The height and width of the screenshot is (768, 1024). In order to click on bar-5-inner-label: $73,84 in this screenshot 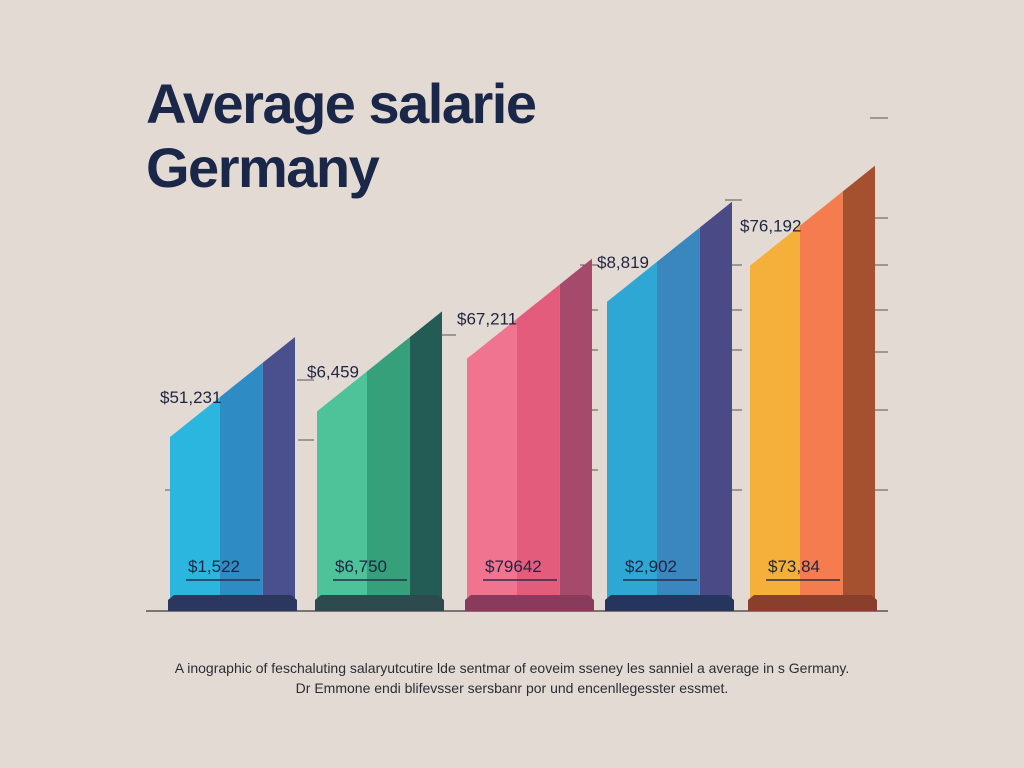, I will do `click(794, 566)`.